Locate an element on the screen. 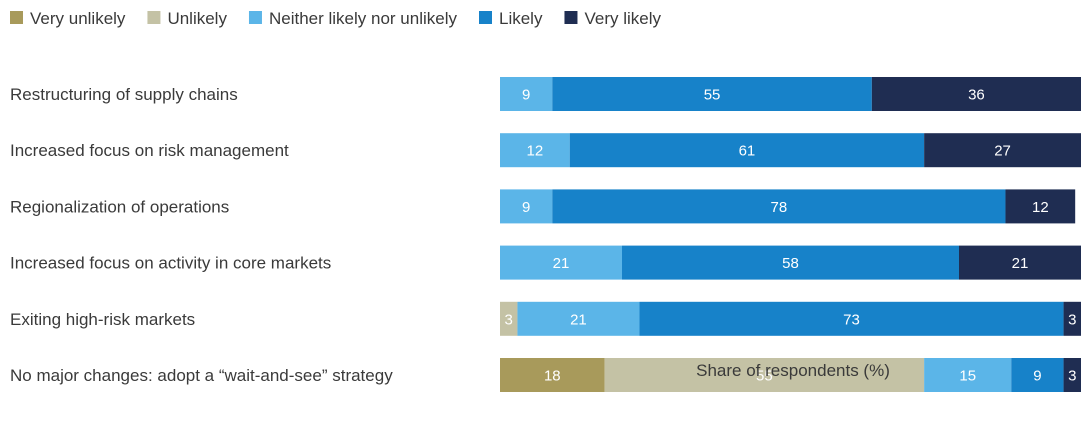  bar-value-label: 78 is located at coordinates (779, 207).